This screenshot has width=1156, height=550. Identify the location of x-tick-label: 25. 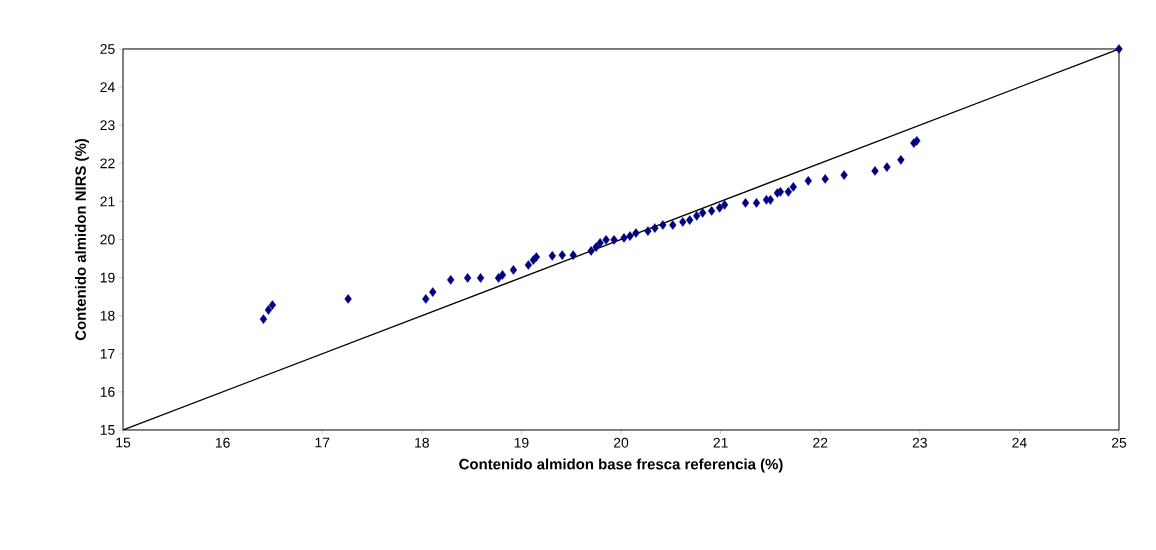
(1119, 442).